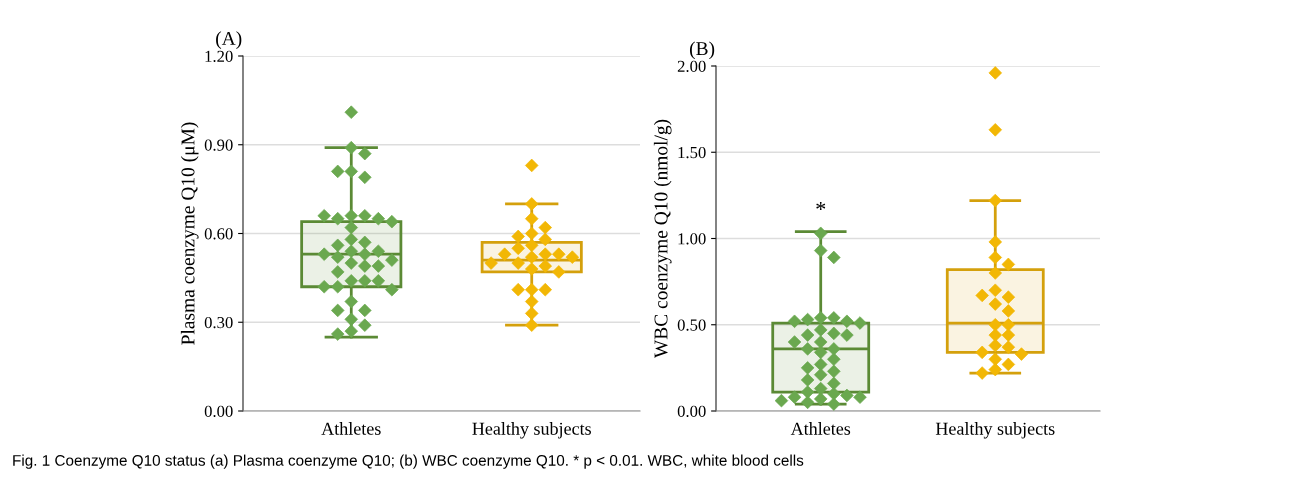 Image resolution: width=1290 pixels, height=486 pixels. What do you see at coordinates (691, 325) in the screenshot?
I see `y-tick-label: 0.50` at bounding box center [691, 325].